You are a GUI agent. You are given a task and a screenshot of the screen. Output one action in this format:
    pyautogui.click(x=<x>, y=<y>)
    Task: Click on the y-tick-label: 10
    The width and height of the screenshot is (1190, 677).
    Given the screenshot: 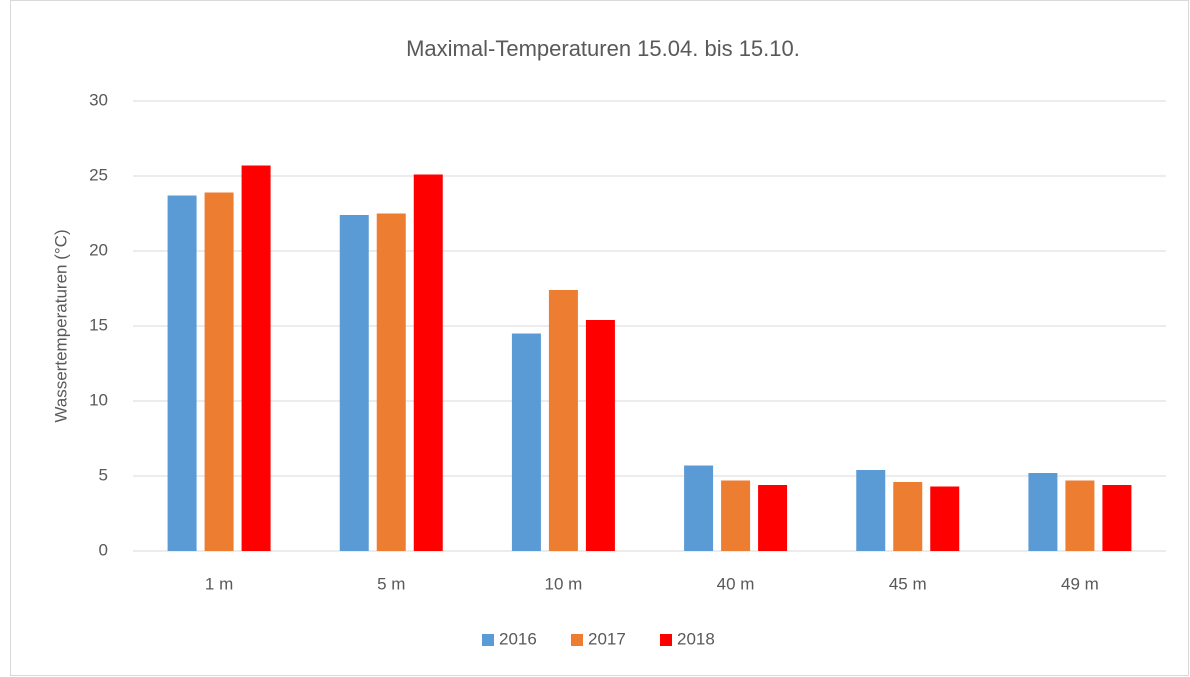 What is the action you would take?
    pyautogui.click(x=98, y=399)
    